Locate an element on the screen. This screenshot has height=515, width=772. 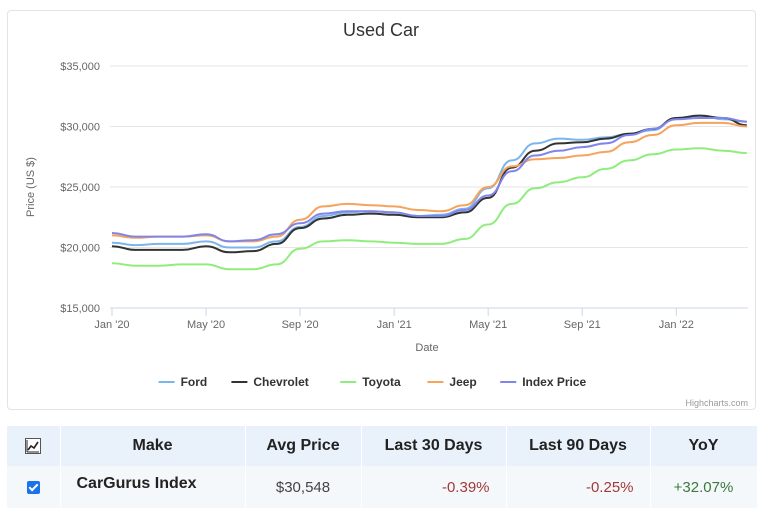
y-tick-label: $15,000 is located at coordinates (80, 309).